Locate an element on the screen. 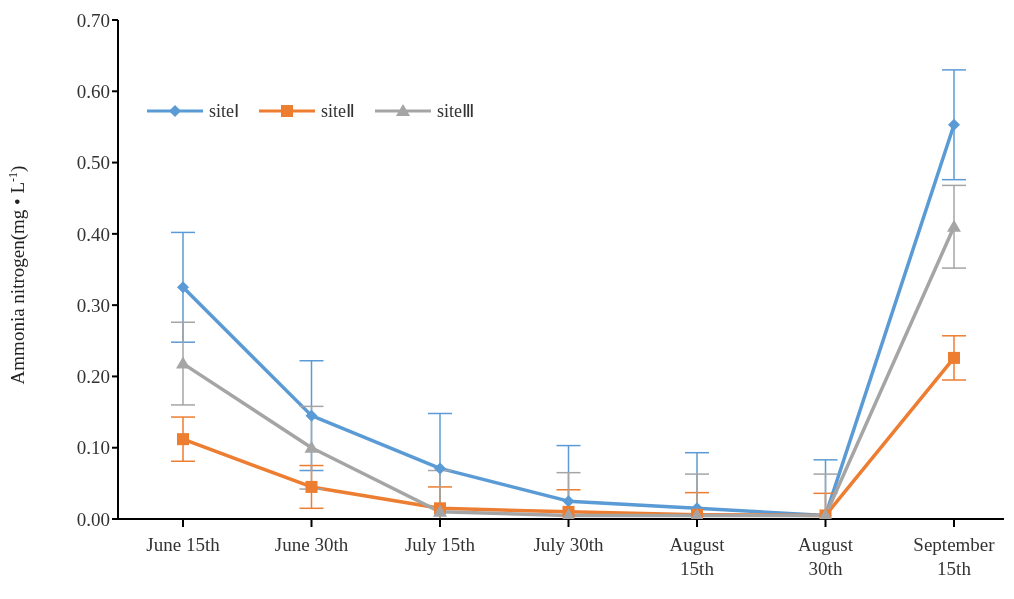 The width and height of the screenshot is (1014, 599). y-tick-label: 0.20 is located at coordinates (93, 377).